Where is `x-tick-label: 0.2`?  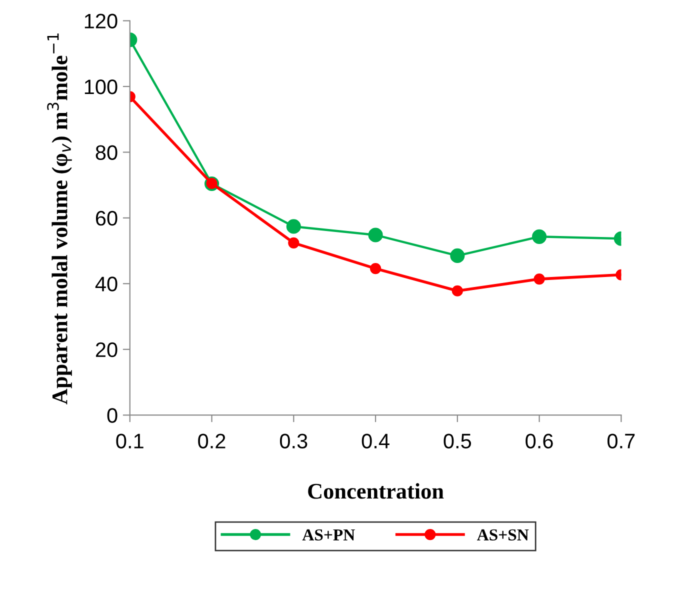 x-tick-label: 0.2 is located at coordinates (212, 441).